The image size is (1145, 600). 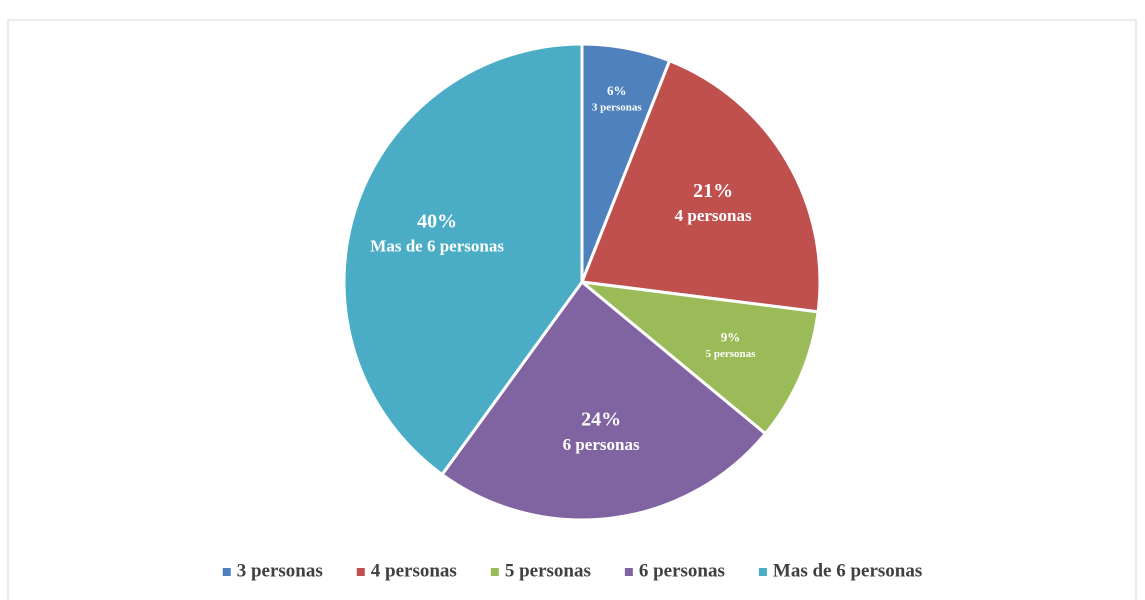 I want to click on data-label-category: 4 personas, so click(x=713, y=215).